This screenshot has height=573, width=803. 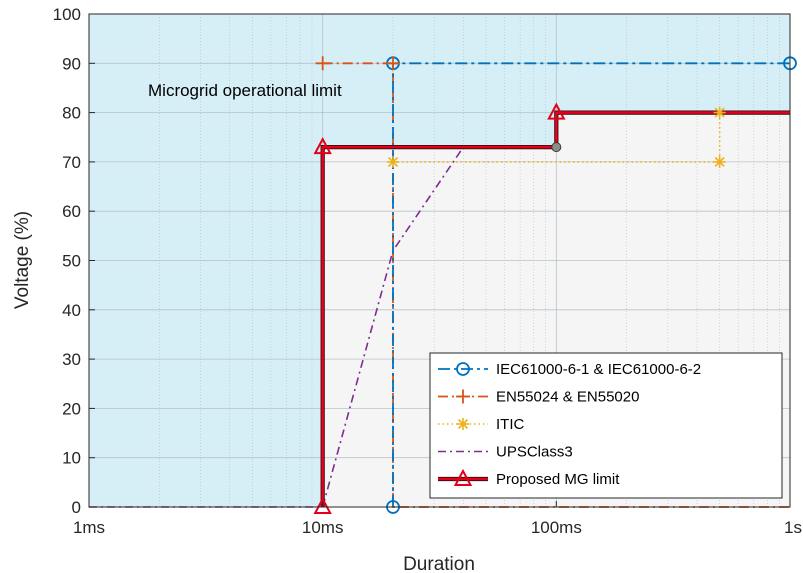 I want to click on x-tick-label: 100ms, so click(x=556, y=527).